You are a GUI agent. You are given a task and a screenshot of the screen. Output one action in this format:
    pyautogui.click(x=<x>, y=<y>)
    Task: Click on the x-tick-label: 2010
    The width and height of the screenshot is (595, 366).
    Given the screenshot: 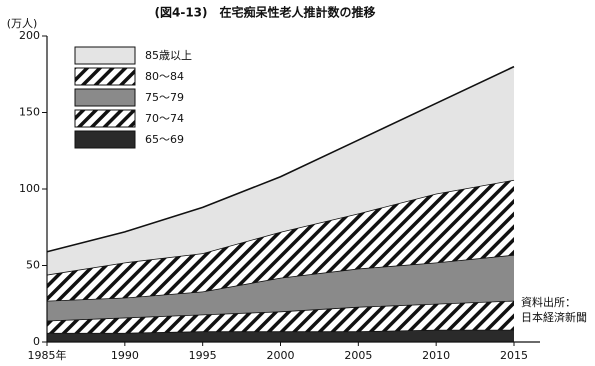 What is the action you would take?
    pyautogui.click(x=436, y=355)
    